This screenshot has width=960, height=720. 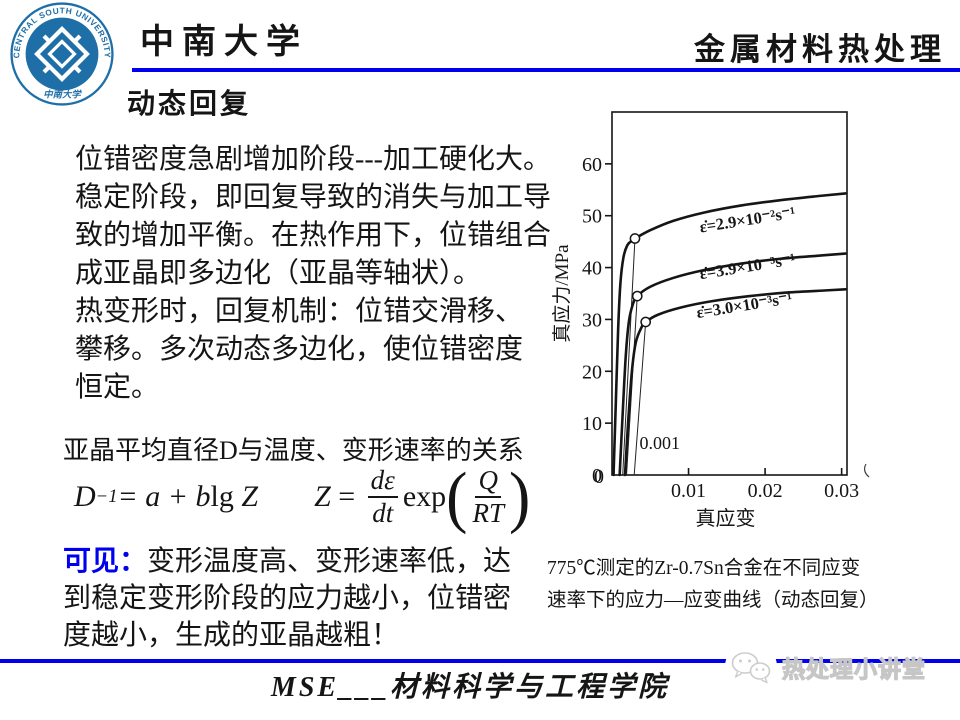 I want to click on text-line: 恒定。, so click(x=117, y=387).